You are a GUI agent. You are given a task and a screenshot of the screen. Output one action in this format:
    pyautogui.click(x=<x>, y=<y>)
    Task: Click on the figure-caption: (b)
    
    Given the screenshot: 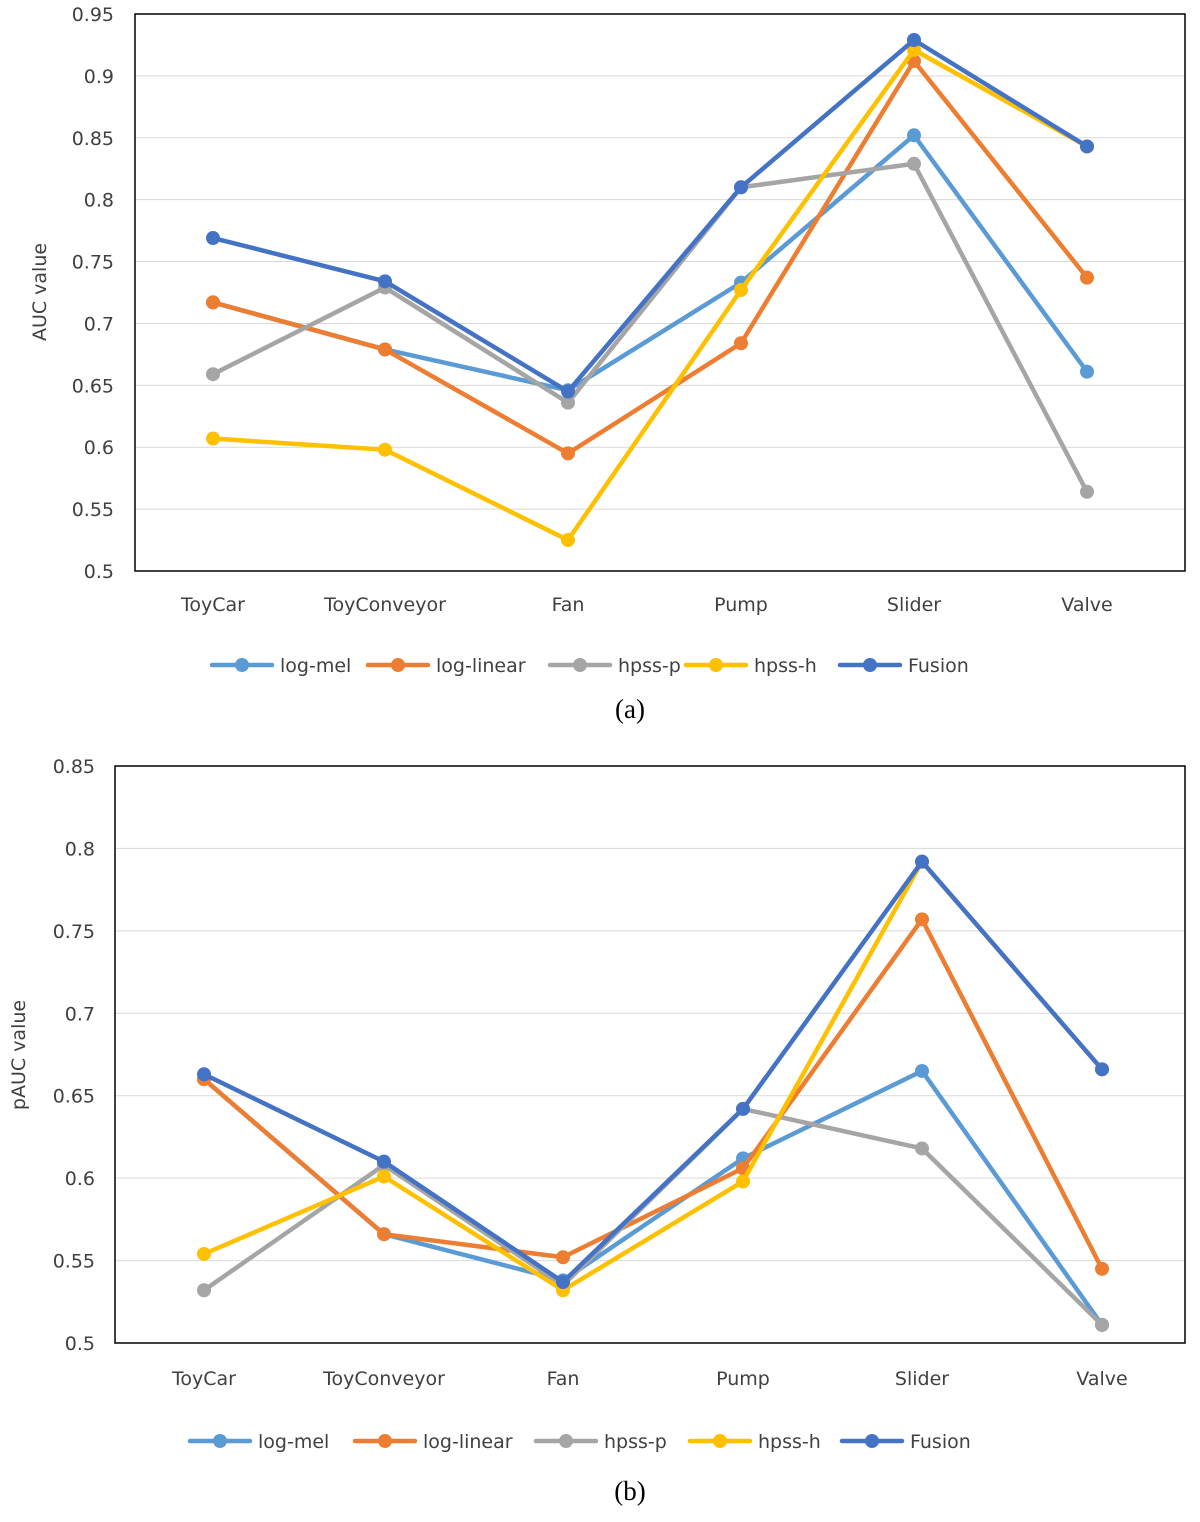 What is the action you would take?
    pyautogui.click(x=629, y=1491)
    